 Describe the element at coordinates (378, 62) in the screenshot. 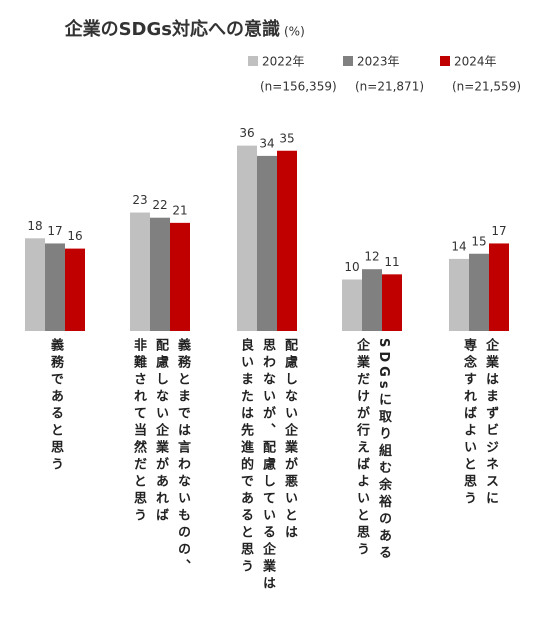

I see `legend-label: 2023年` at that location.